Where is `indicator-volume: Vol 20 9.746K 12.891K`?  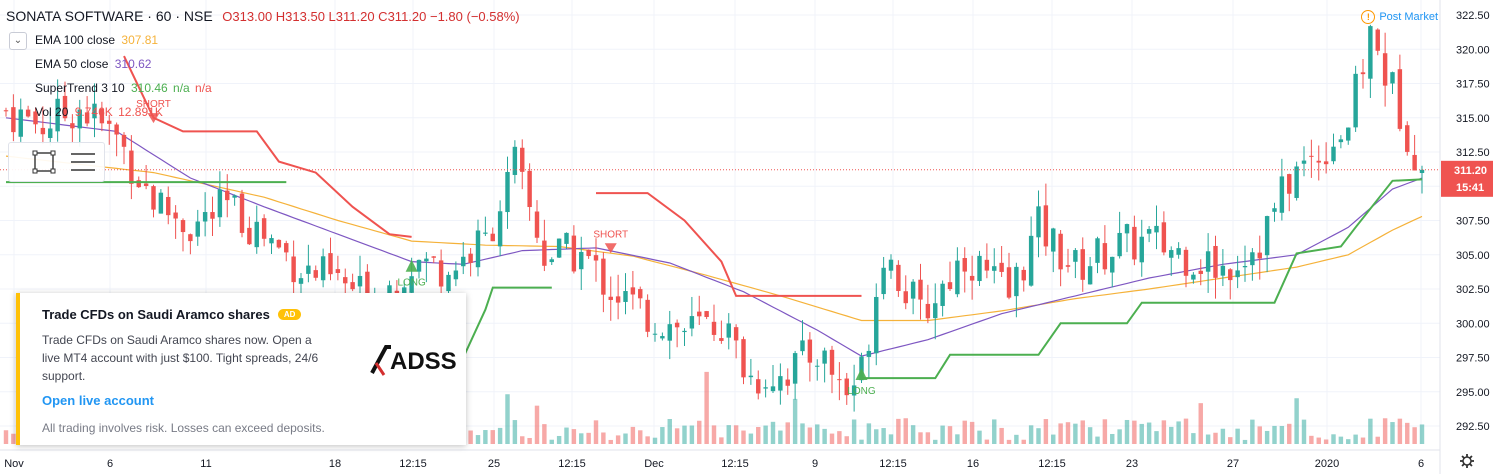 indicator-volume: Vol 20 9.746K 12.891K is located at coordinates (99, 112).